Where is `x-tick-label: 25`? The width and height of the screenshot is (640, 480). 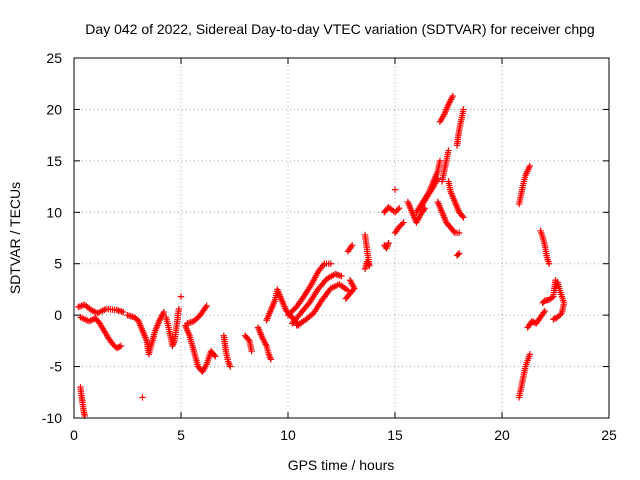
x-tick-label: 25 is located at coordinates (609, 435).